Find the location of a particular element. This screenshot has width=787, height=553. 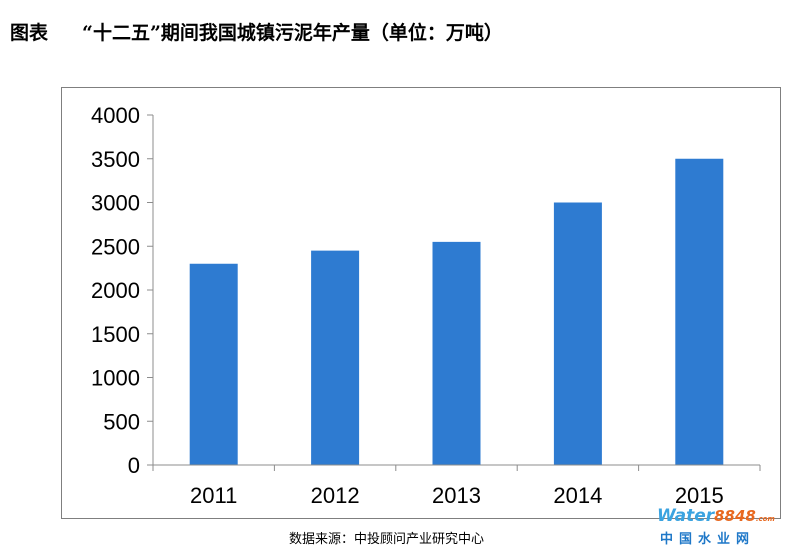

x-tick-label: 2015 is located at coordinates (699, 495).